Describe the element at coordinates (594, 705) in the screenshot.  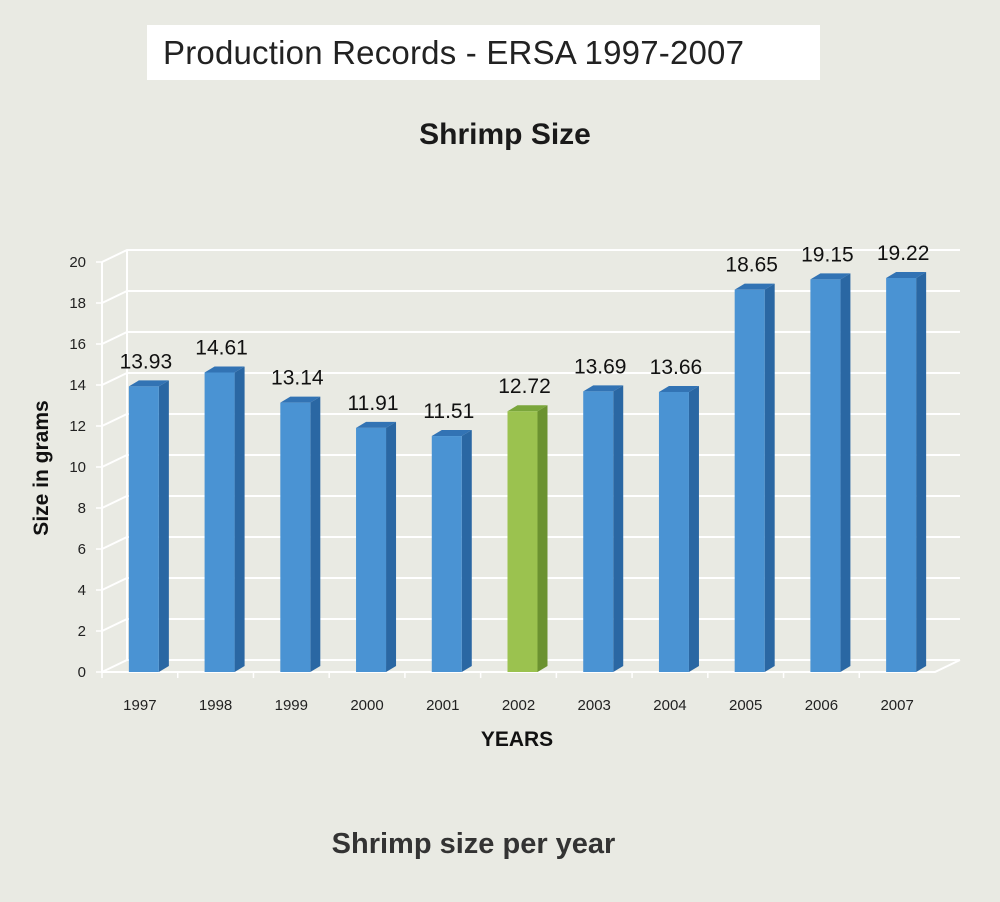
I see `x-tick-label-2003: 2003` at that location.